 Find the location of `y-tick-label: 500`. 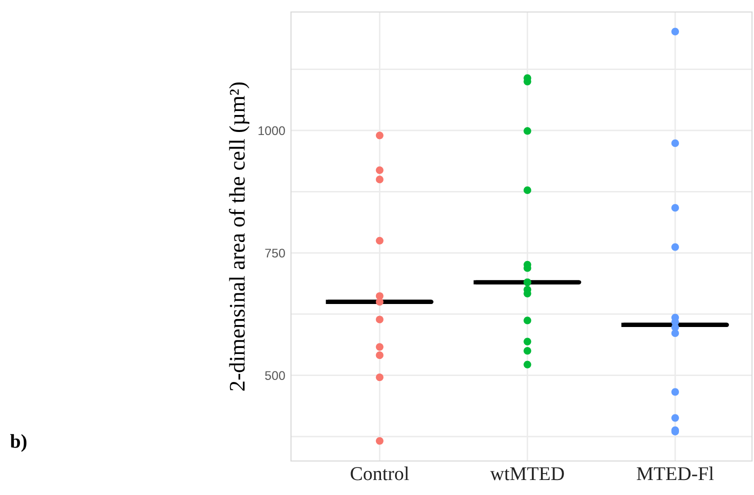

y-tick-label: 500 is located at coordinates (275, 375).